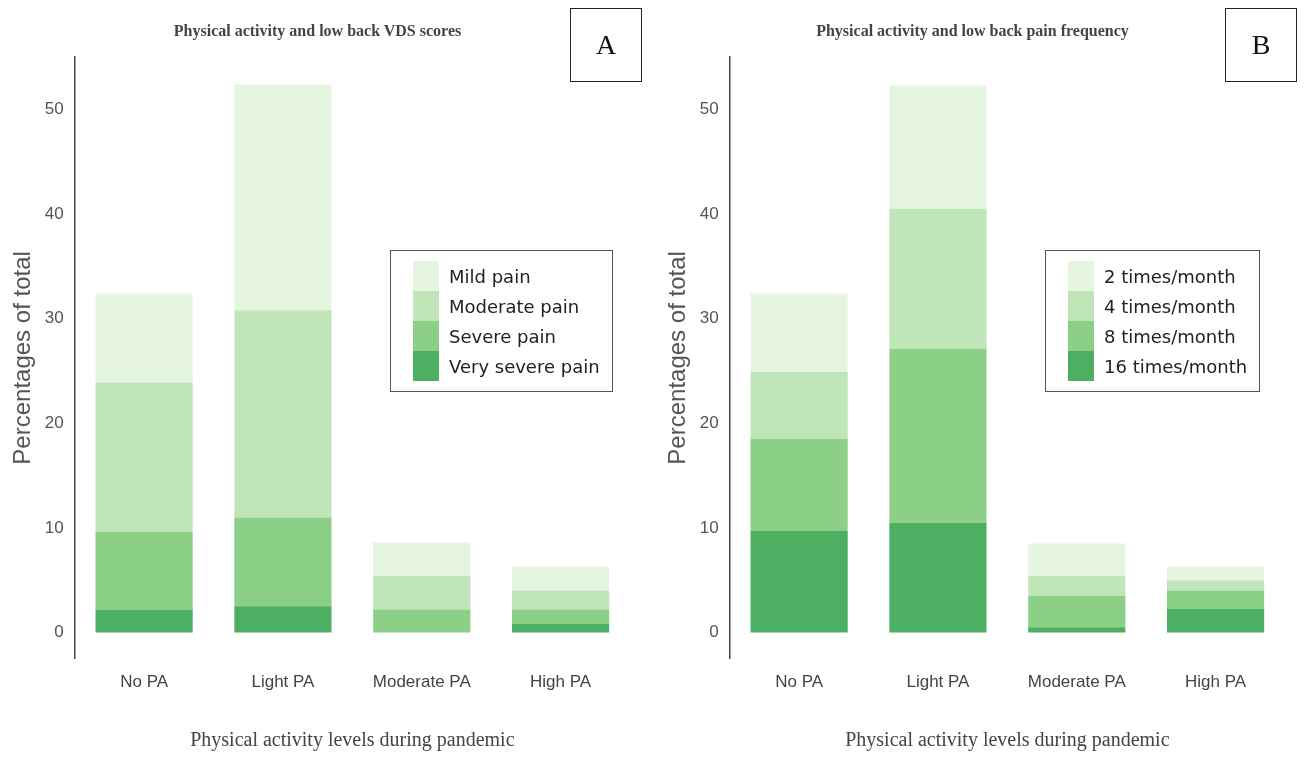 Image resolution: width=1307 pixels, height=767 pixels. What do you see at coordinates (514, 306) in the screenshot?
I see `legend-label: Moderate pain` at bounding box center [514, 306].